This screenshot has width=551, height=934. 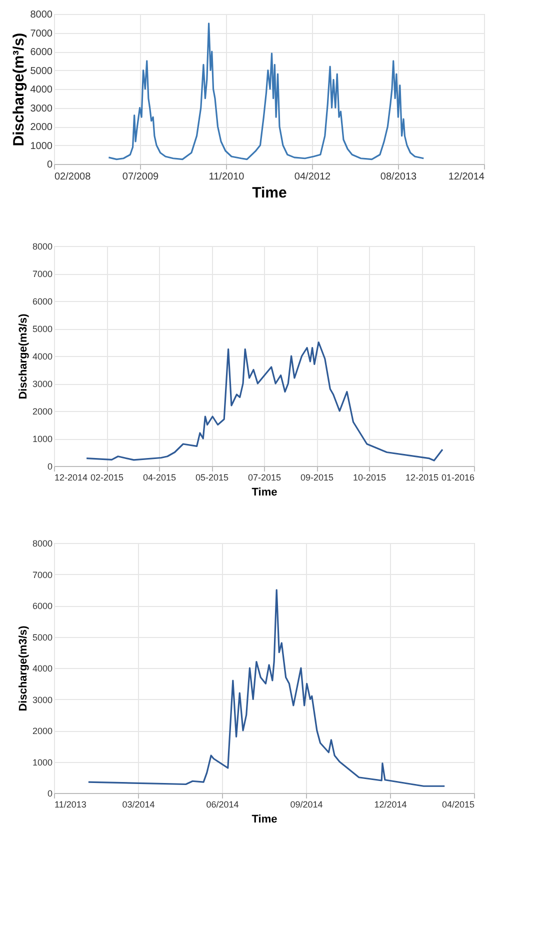 What do you see at coordinates (422, 477) in the screenshot?
I see `x-tick-label: 12-2015` at bounding box center [422, 477].